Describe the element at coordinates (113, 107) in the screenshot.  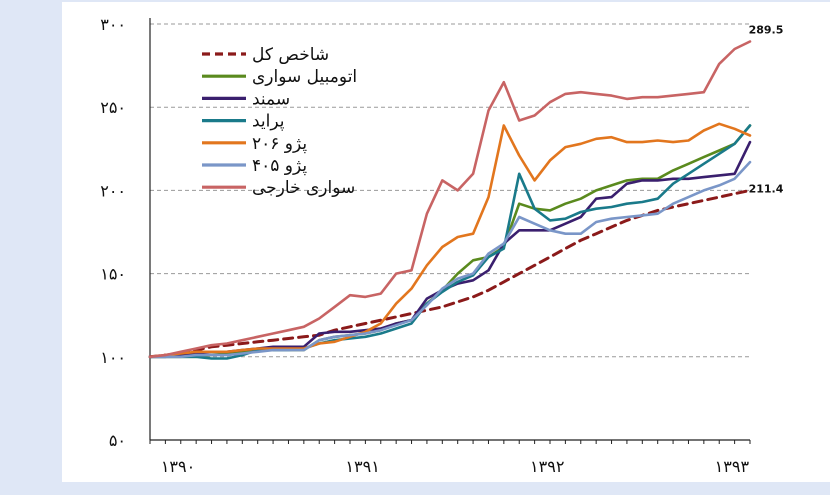
I see `y-tick-label: ۲۵۰` at that location.